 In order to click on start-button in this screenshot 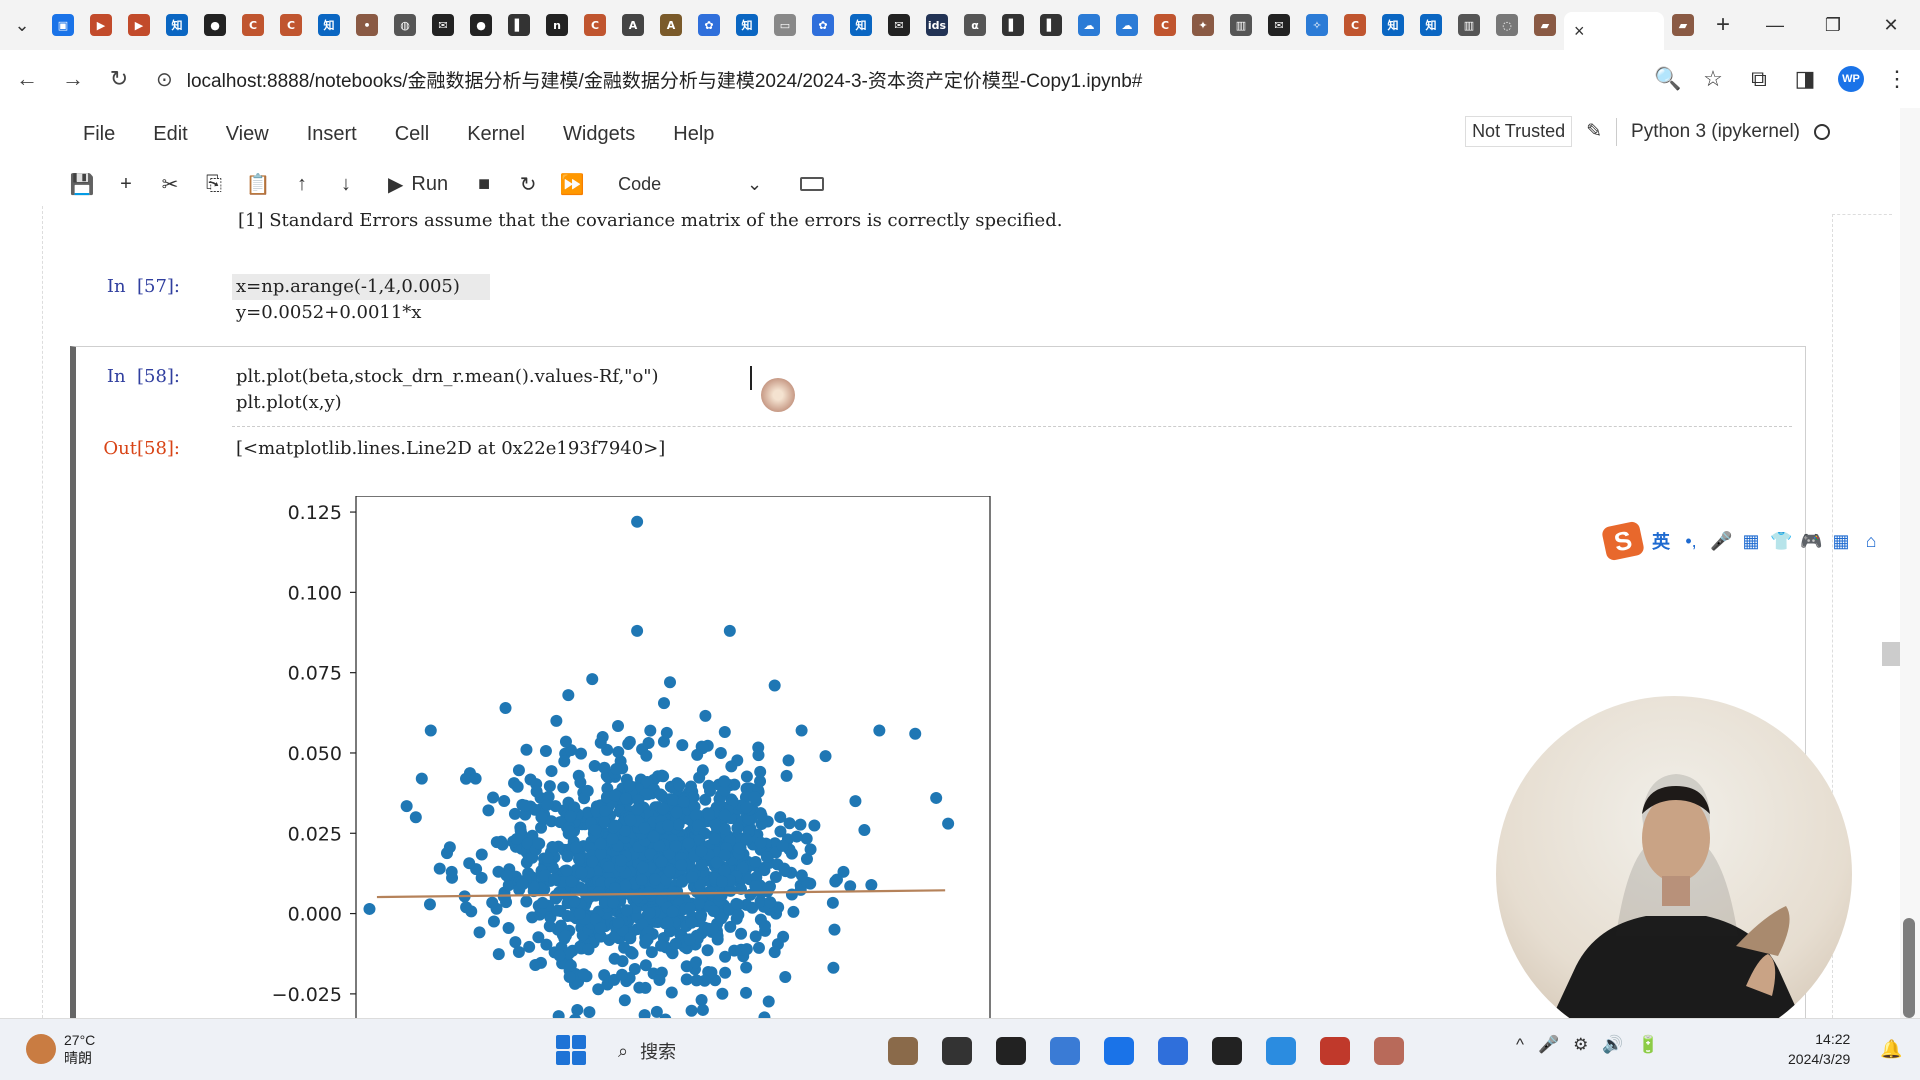, I will do `click(571, 1050)`.